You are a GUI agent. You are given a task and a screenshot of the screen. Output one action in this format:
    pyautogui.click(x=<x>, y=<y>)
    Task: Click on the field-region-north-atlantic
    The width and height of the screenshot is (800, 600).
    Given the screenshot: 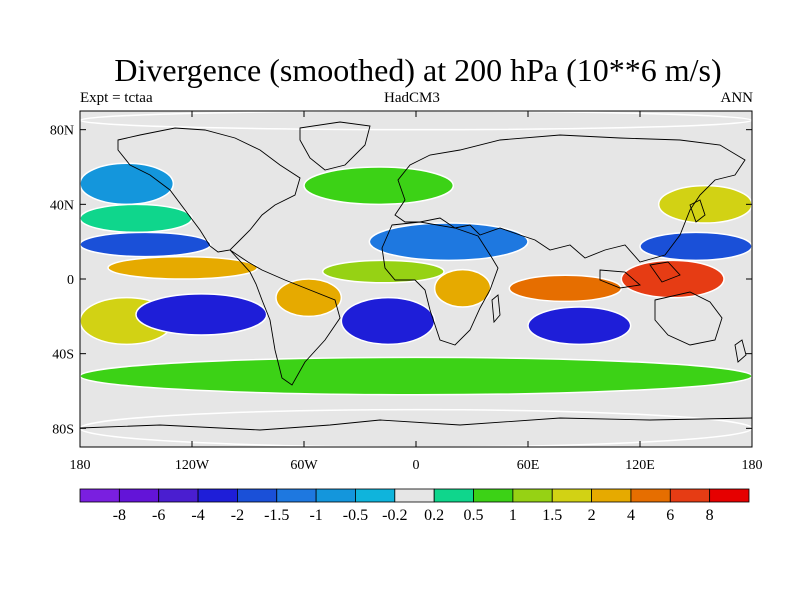 What is the action you would take?
    pyautogui.click(x=379, y=186)
    